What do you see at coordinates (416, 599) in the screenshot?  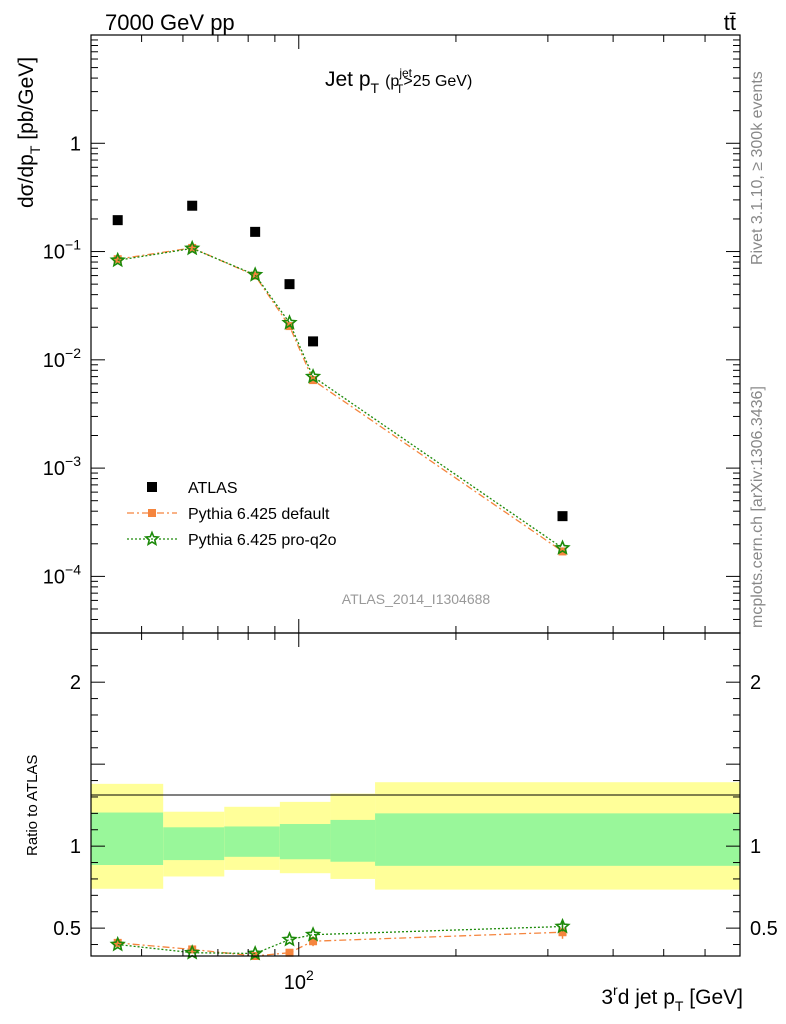 I see `analysis-watermark: ATLAS_2014_I1304688` at bounding box center [416, 599].